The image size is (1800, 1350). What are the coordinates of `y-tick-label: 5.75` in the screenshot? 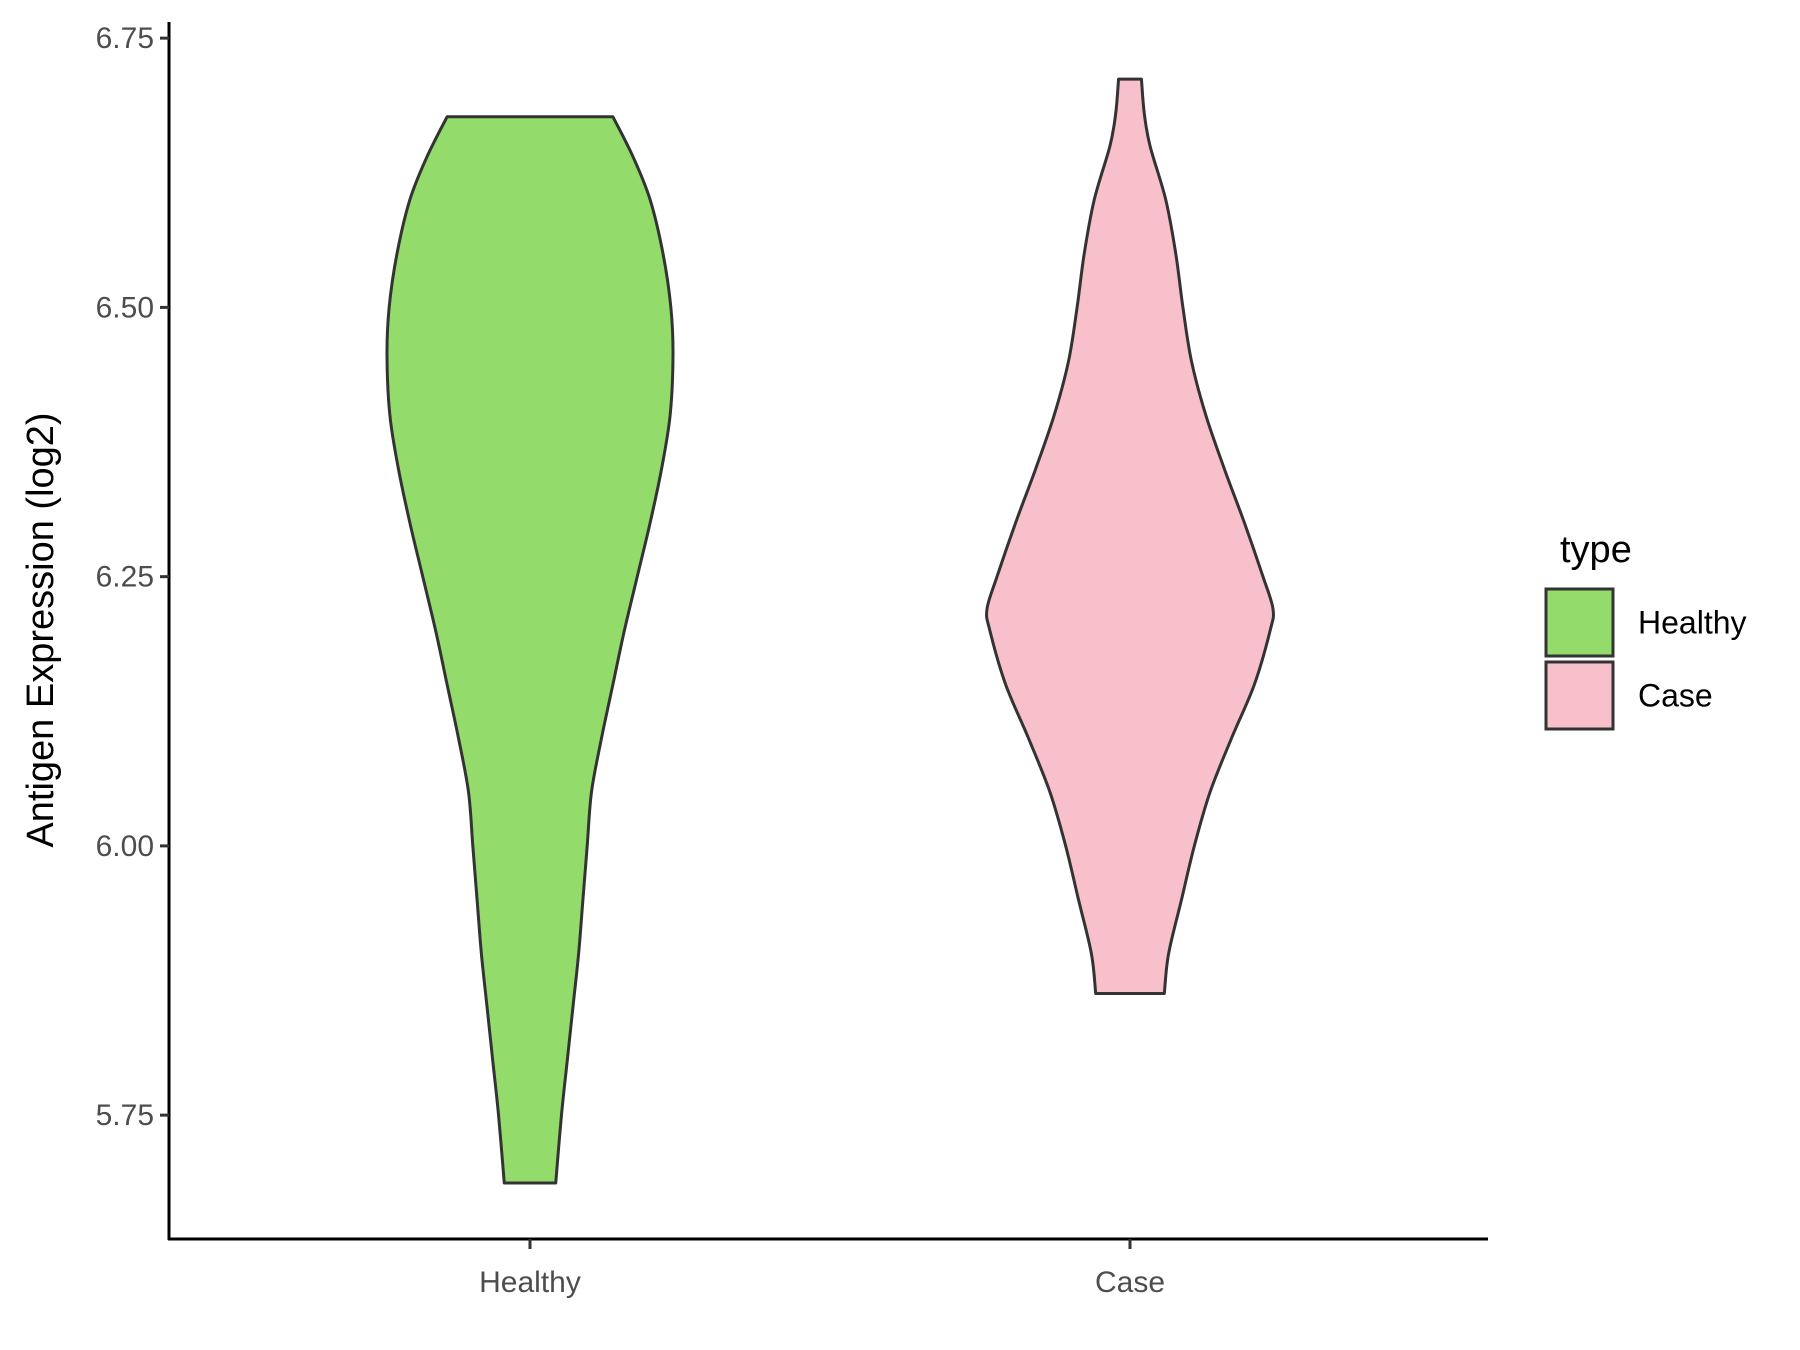 It's located at (125, 1115).